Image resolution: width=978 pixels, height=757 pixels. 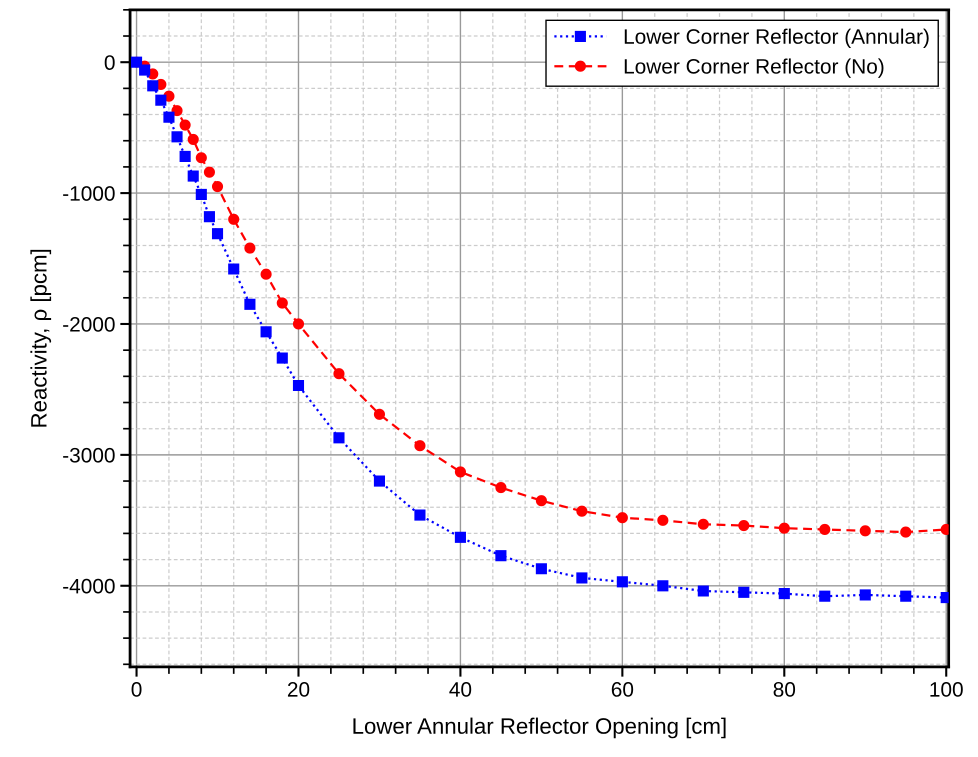 I want to click on legend-label: Lower Corner Reflector (No), so click(x=754, y=68).